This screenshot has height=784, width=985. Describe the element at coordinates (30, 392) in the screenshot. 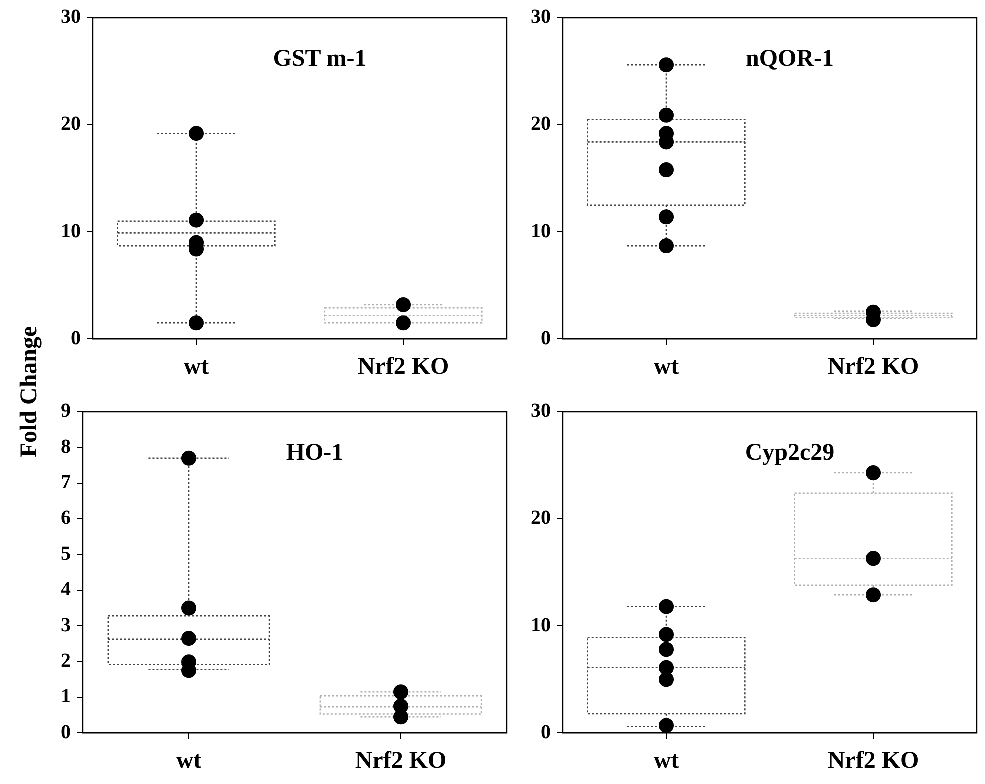

I see `y-axis-title: Fold Change` at that location.